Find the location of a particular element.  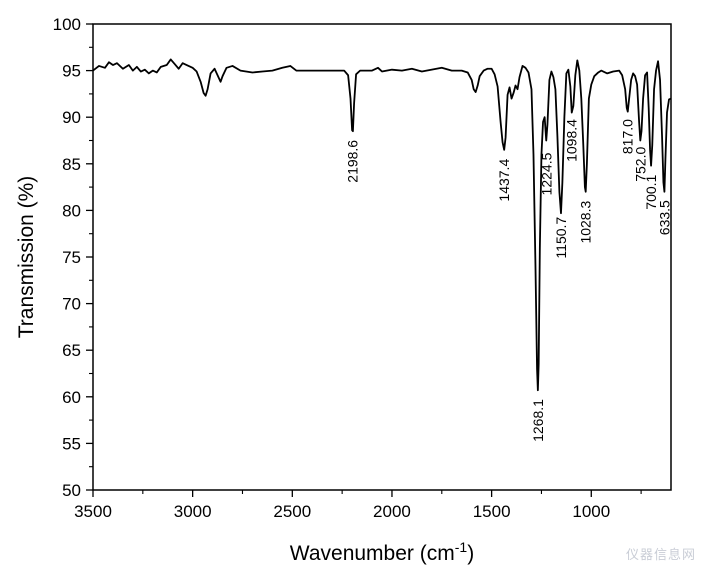

peak-label: 1028.3 is located at coordinates (586, 222).